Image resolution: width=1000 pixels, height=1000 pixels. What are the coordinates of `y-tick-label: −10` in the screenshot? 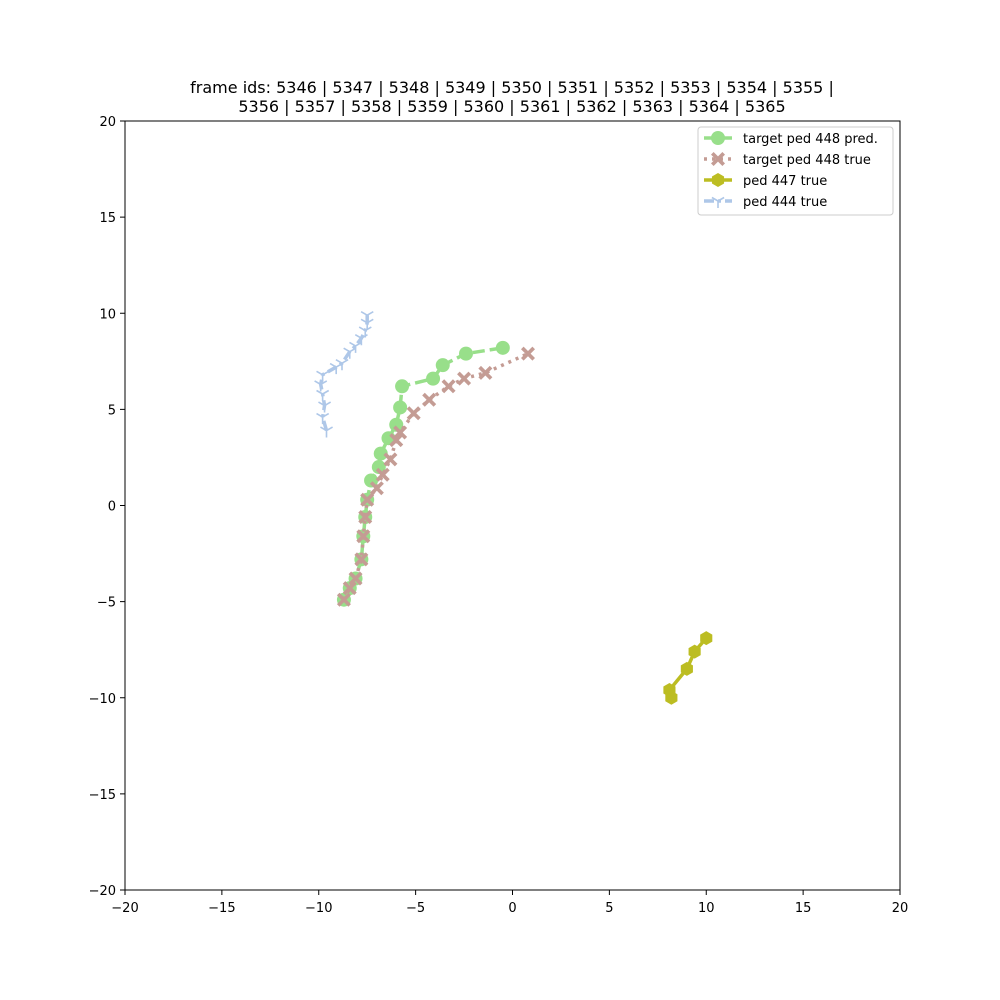 It's located at (102, 699).